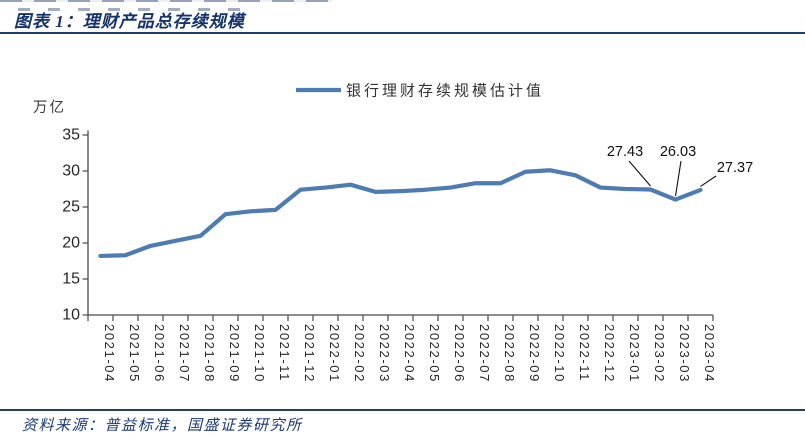  What do you see at coordinates (71, 171) in the screenshot?
I see `y-tick-label: 30` at bounding box center [71, 171].